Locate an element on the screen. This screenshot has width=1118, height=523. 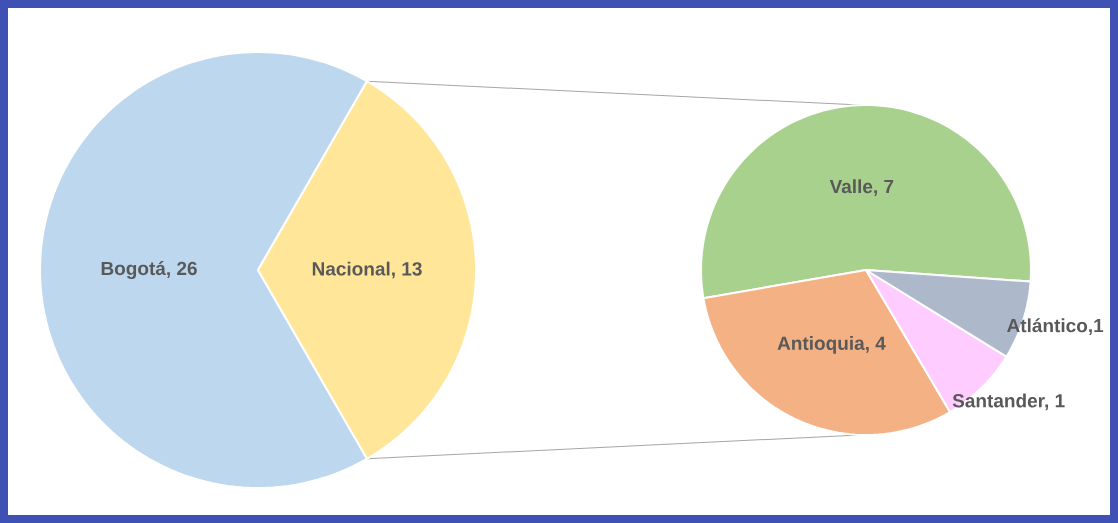
slice-label: Santander, 1 is located at coordinates (1008, 402).